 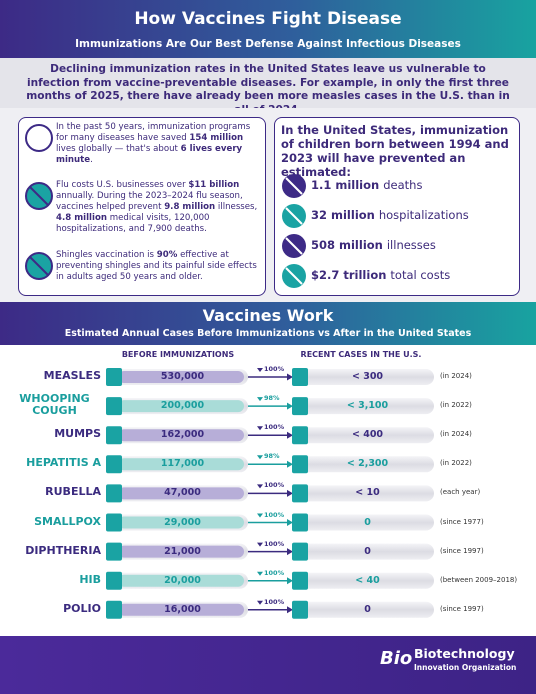 What do you see at coordinates (343, 215) in the screenshot?
I see `stat-amount: 32 million` at bounding box center [343, 215].